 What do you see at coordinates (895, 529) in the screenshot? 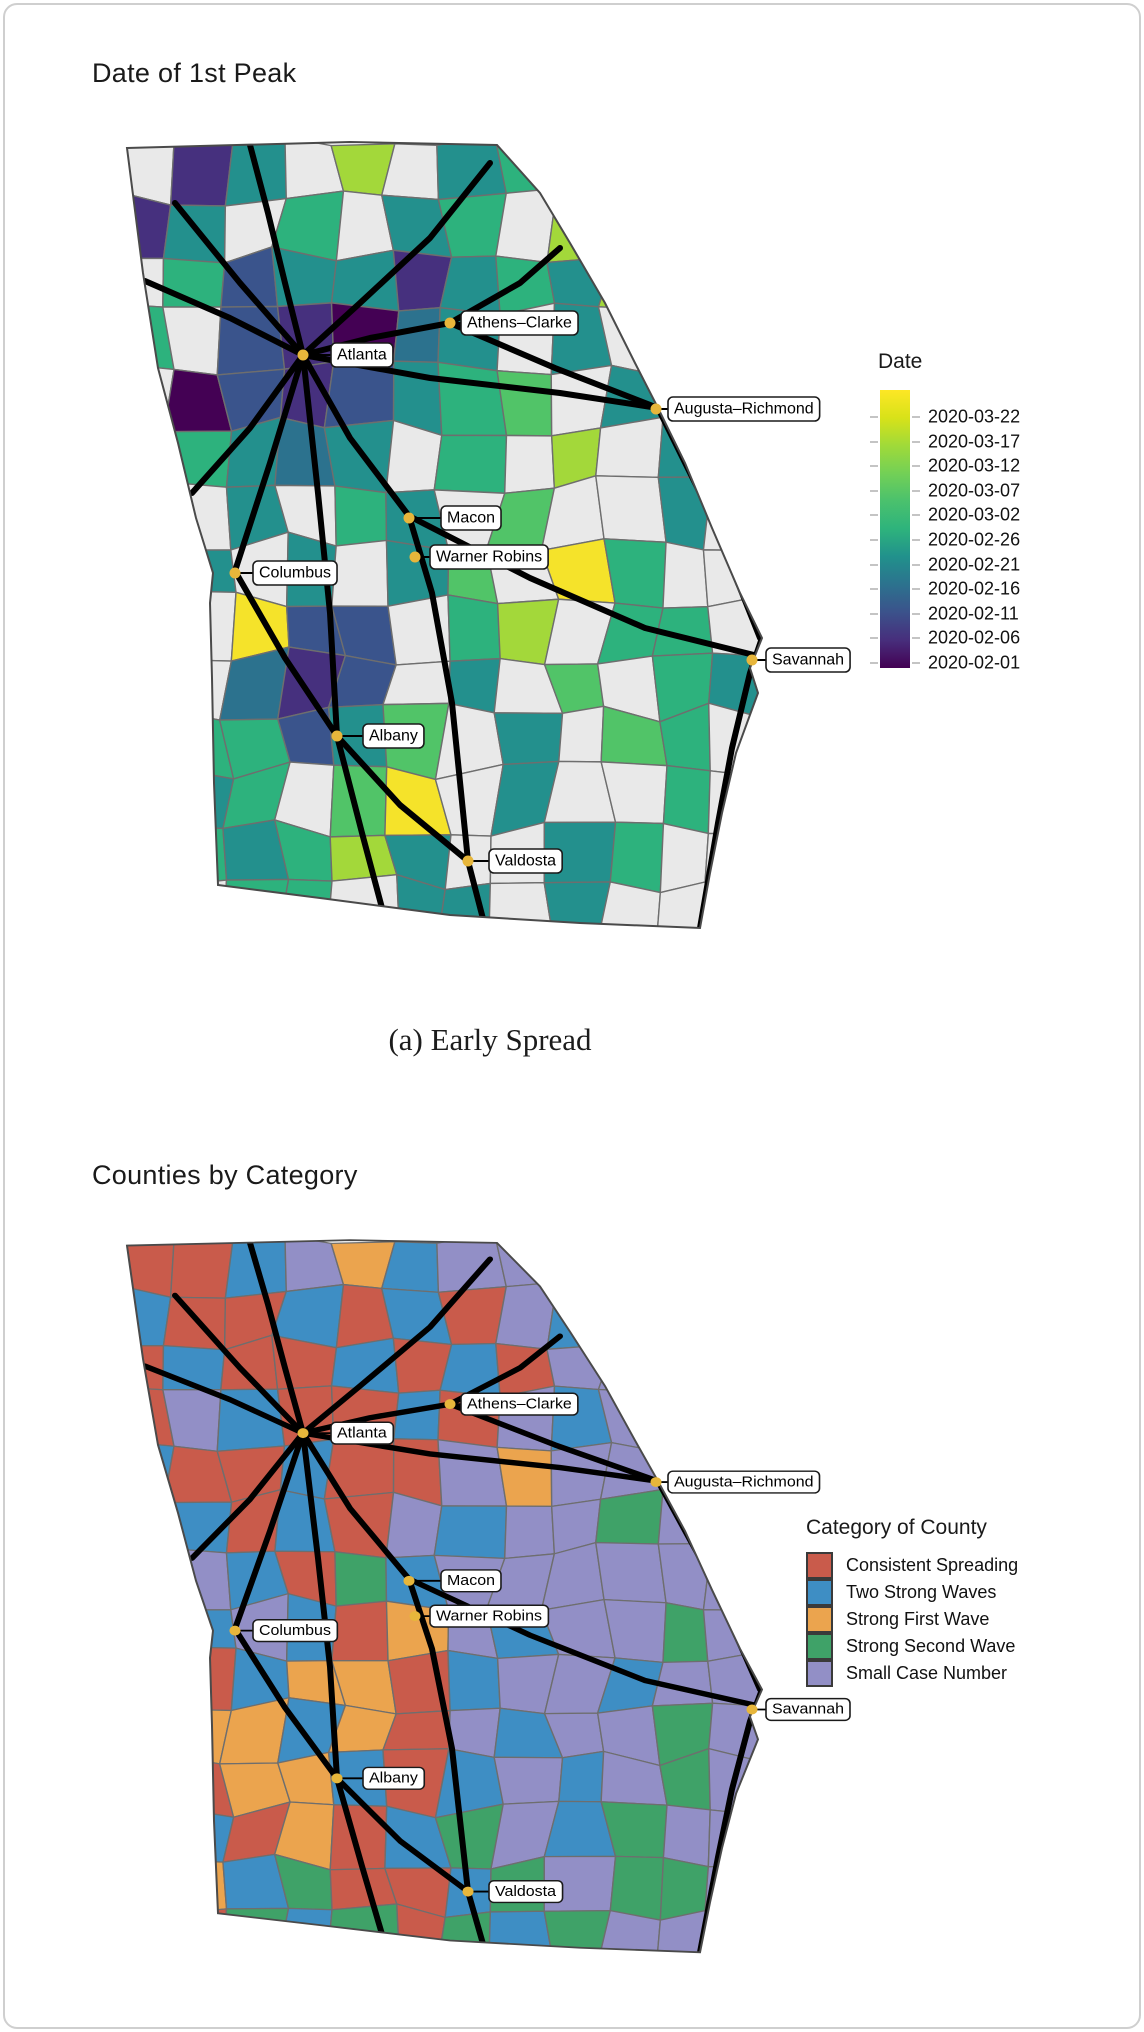
I see `colorbar` at bounding box center [895, 529].